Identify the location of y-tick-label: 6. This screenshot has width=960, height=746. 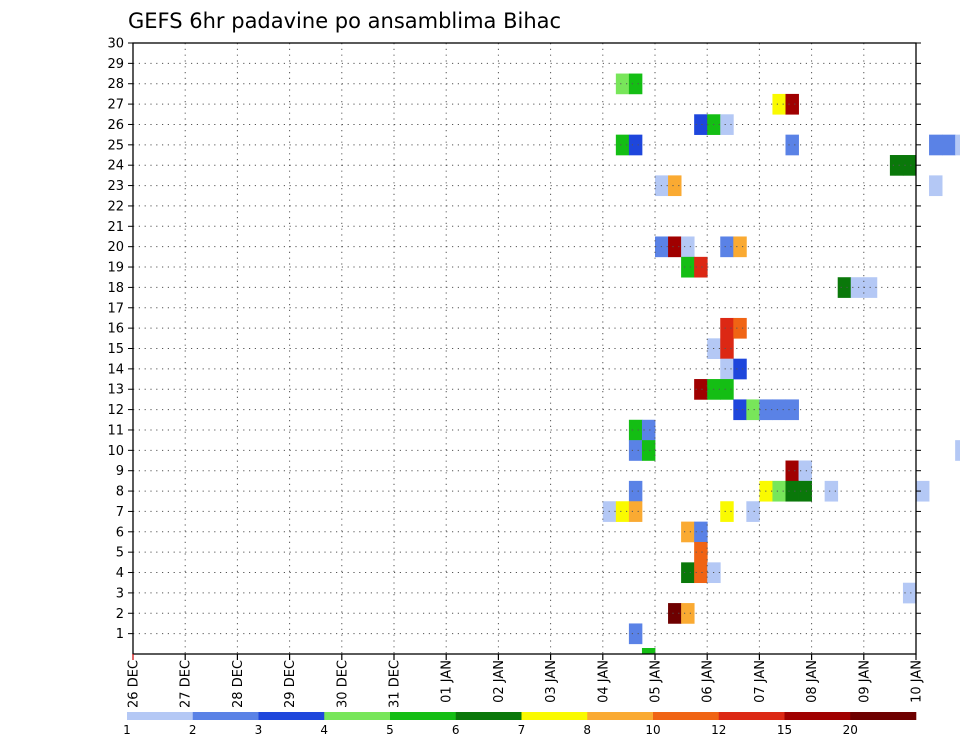
(120, 532).